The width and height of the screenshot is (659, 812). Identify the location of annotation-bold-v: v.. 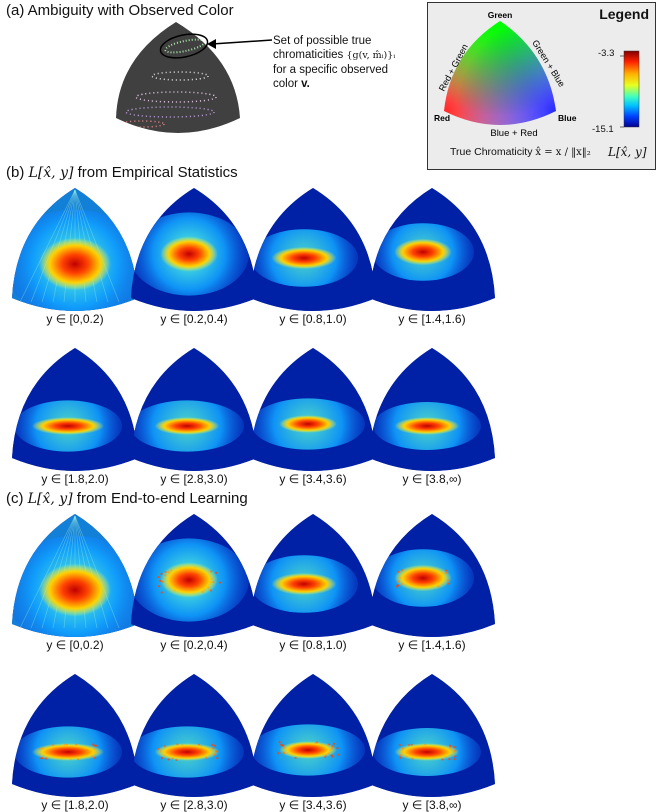
(305, 84).